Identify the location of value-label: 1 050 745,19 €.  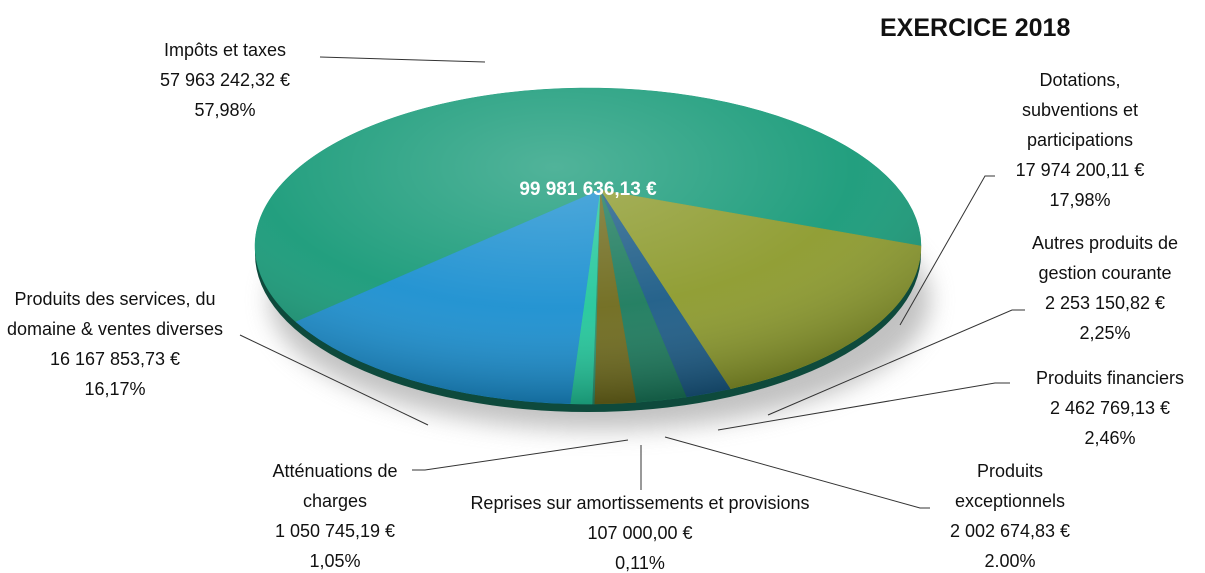
(335, 531).